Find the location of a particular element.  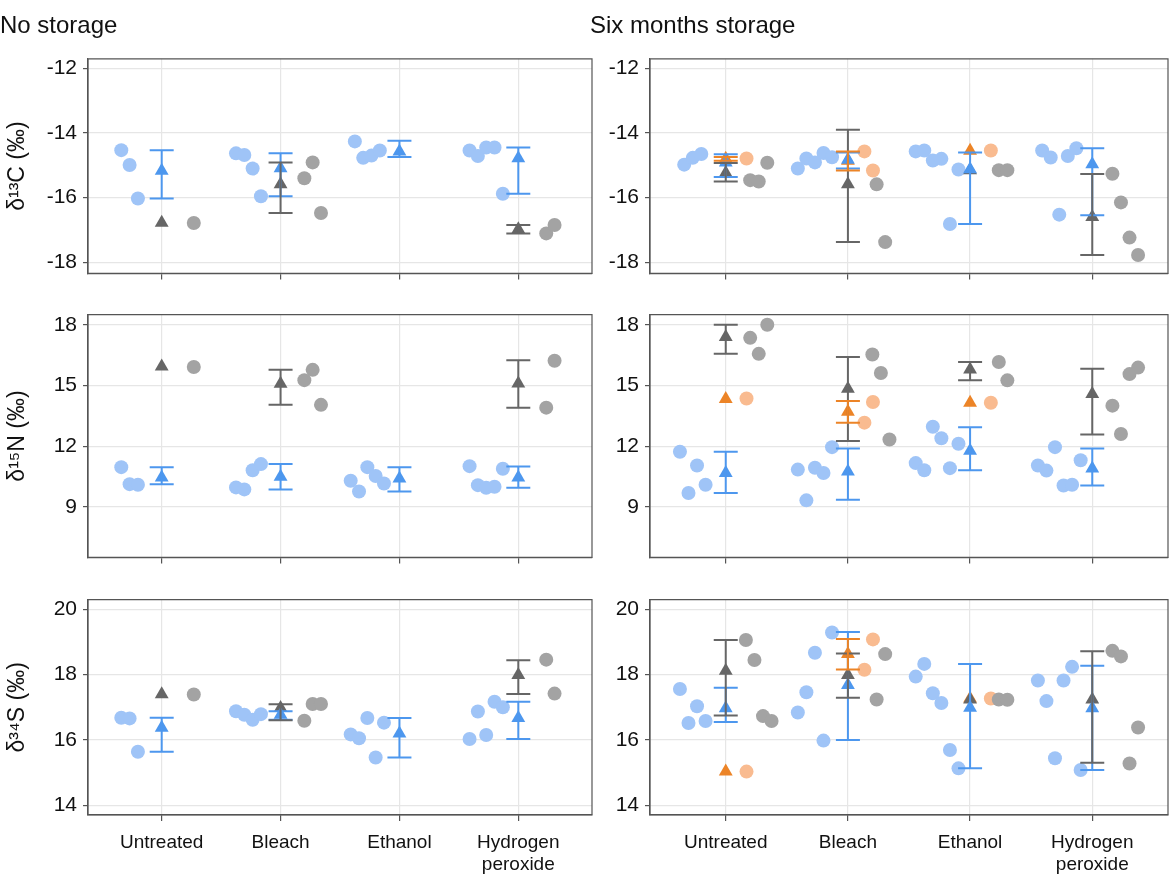

chart-title: Six months storage is located at coordinates (693, 25).